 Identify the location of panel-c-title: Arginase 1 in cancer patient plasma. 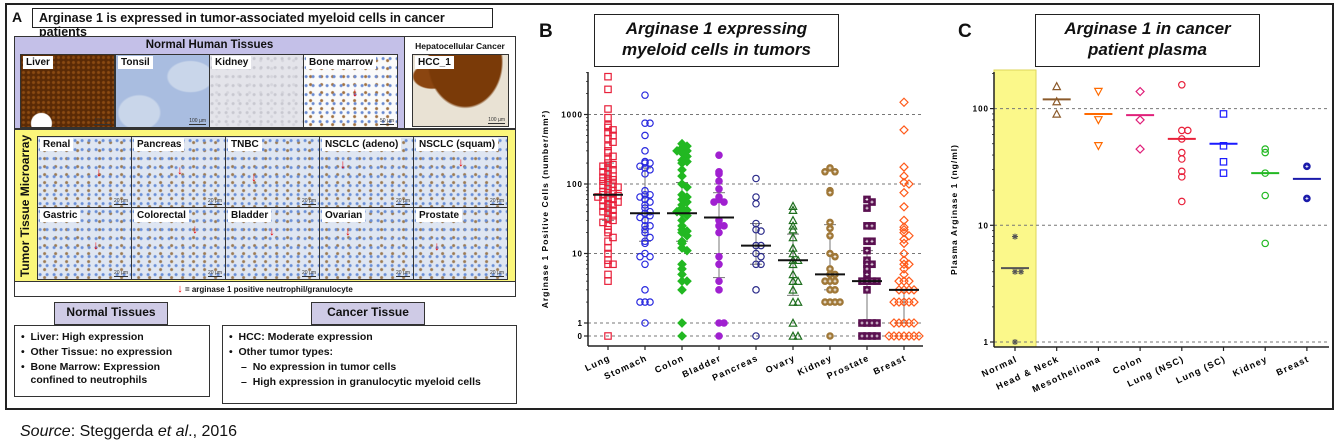
(1147, 40).